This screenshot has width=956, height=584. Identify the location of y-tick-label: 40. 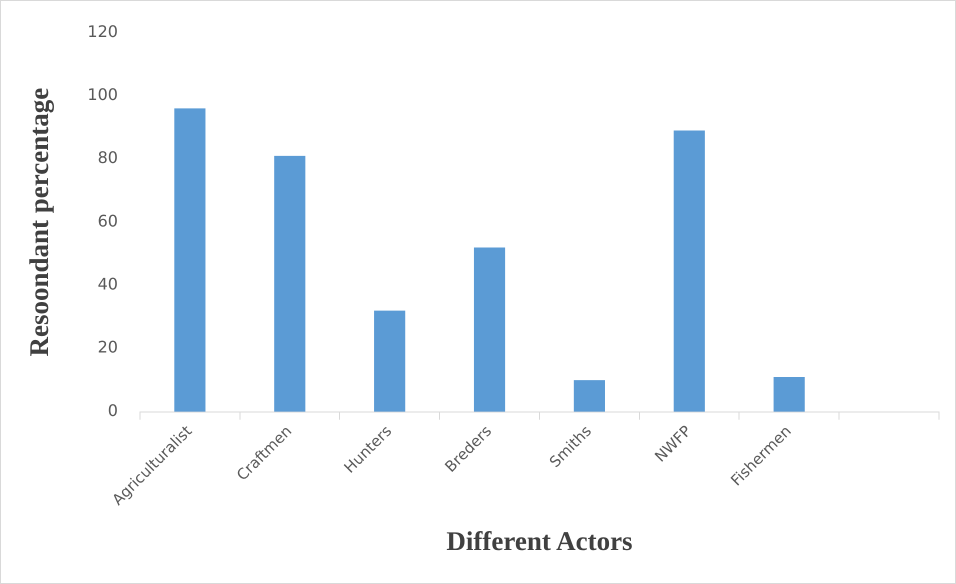
(108, 284).